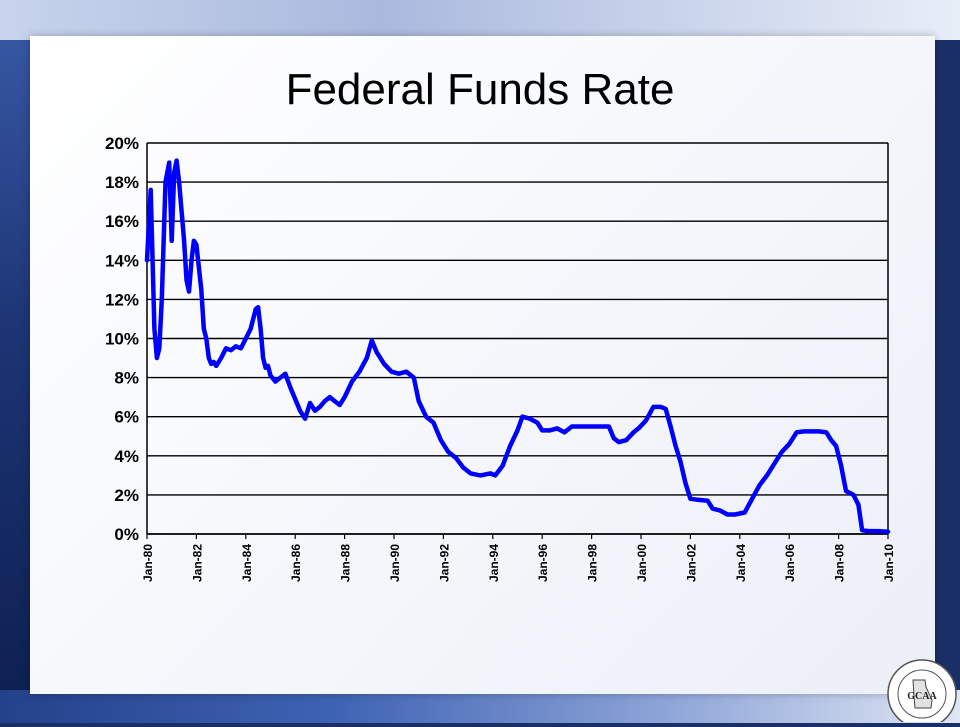 The height and width of the screenshot is (727, 960). Describe the element at coordinates (480, 89) in the screenshot. I see `slide-title: Federal Funds Rate` at that location.